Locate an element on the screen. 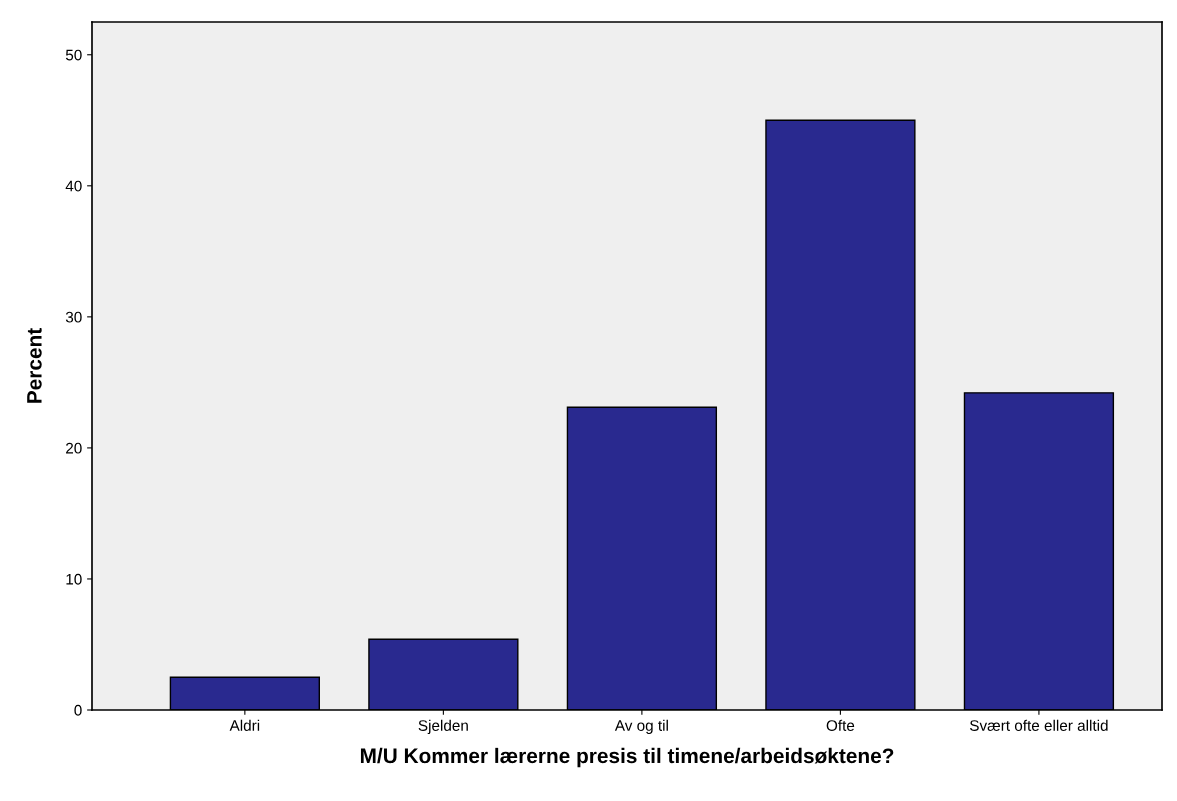 The width and height of the screenshot is (1177, 801). y-axis-title: Percent is located at coordinates (34, 365).